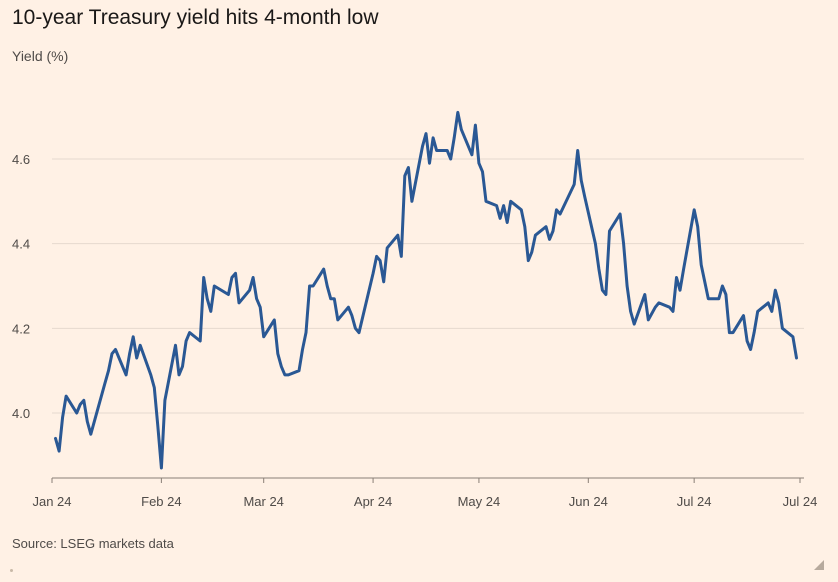  I want to click on y-tick-label: 4.6, so click(21, 159).